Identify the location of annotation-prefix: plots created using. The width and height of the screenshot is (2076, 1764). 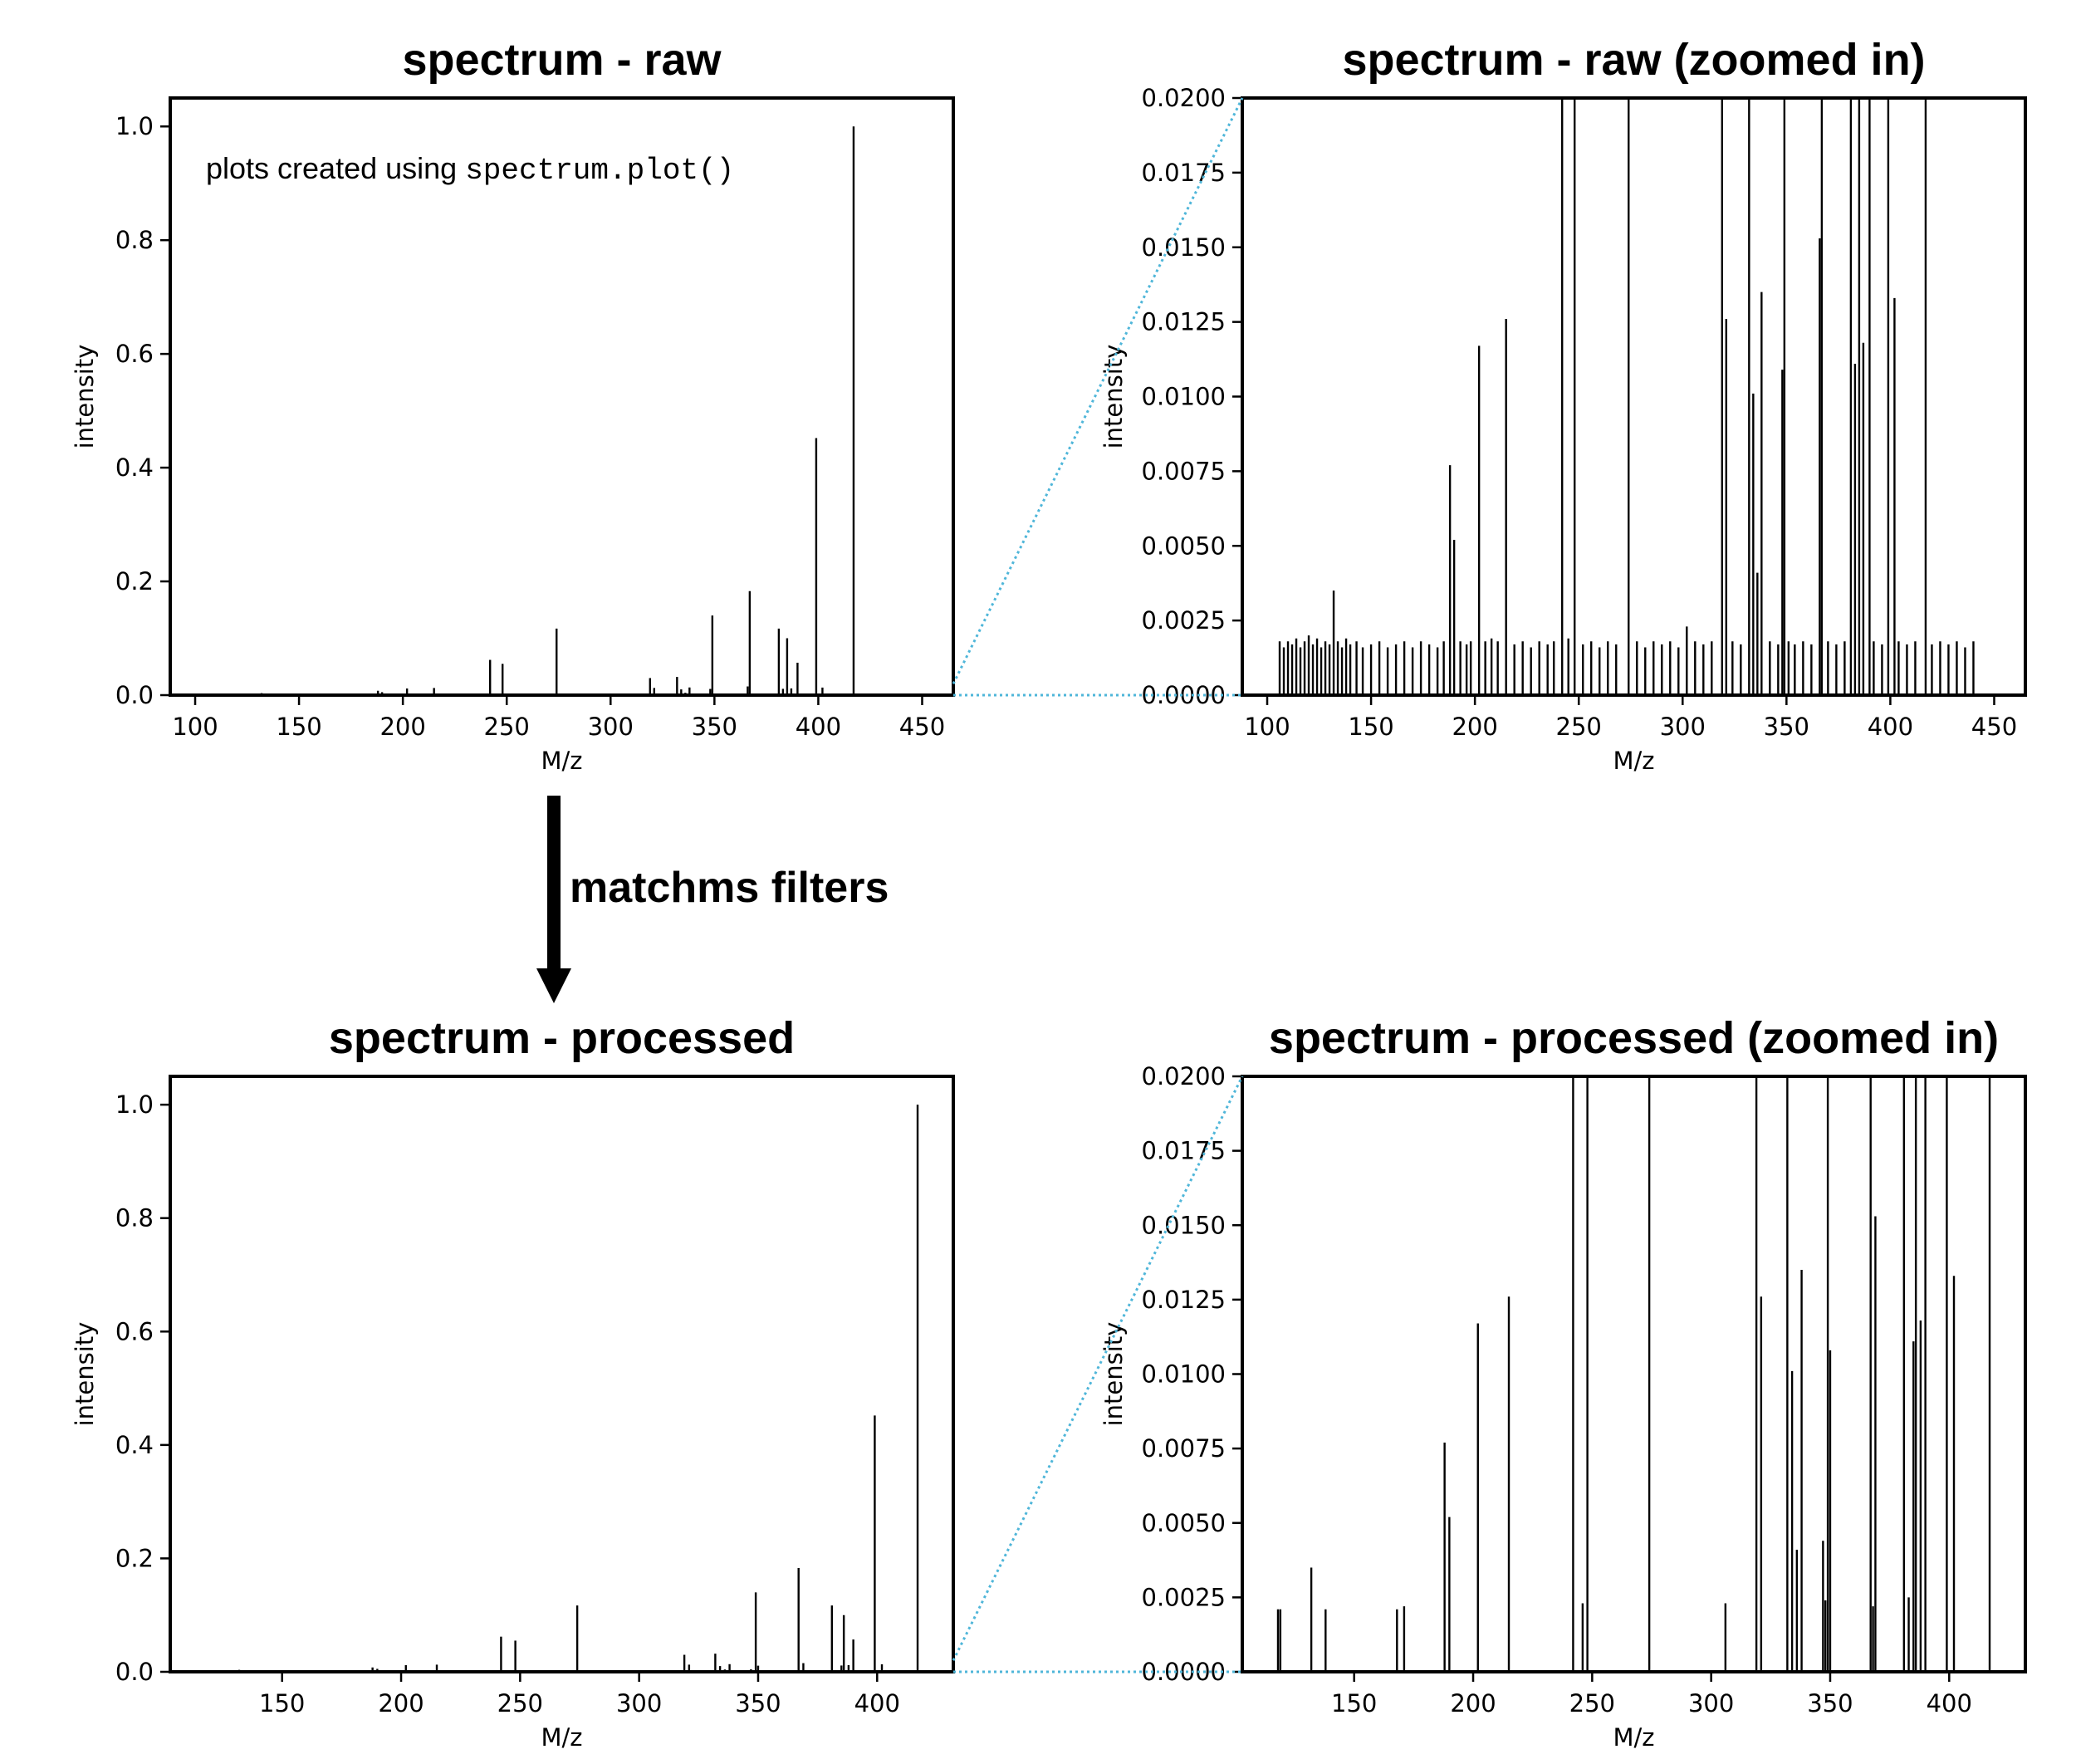
(336, 168).